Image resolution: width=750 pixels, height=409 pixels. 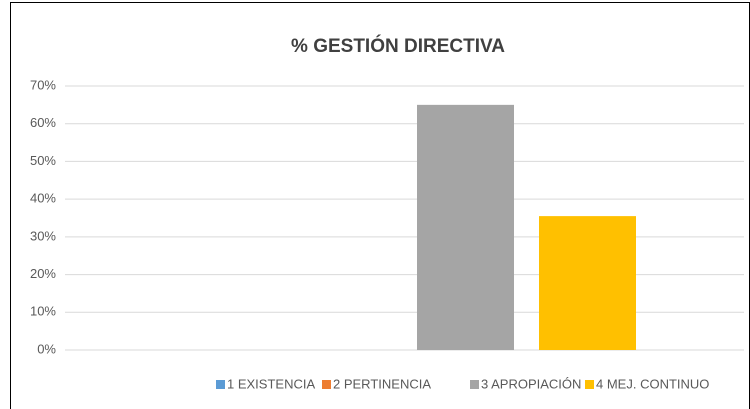 I want to click on legend-label: 2 PERTINENCIA, so click(x=382, y=383).